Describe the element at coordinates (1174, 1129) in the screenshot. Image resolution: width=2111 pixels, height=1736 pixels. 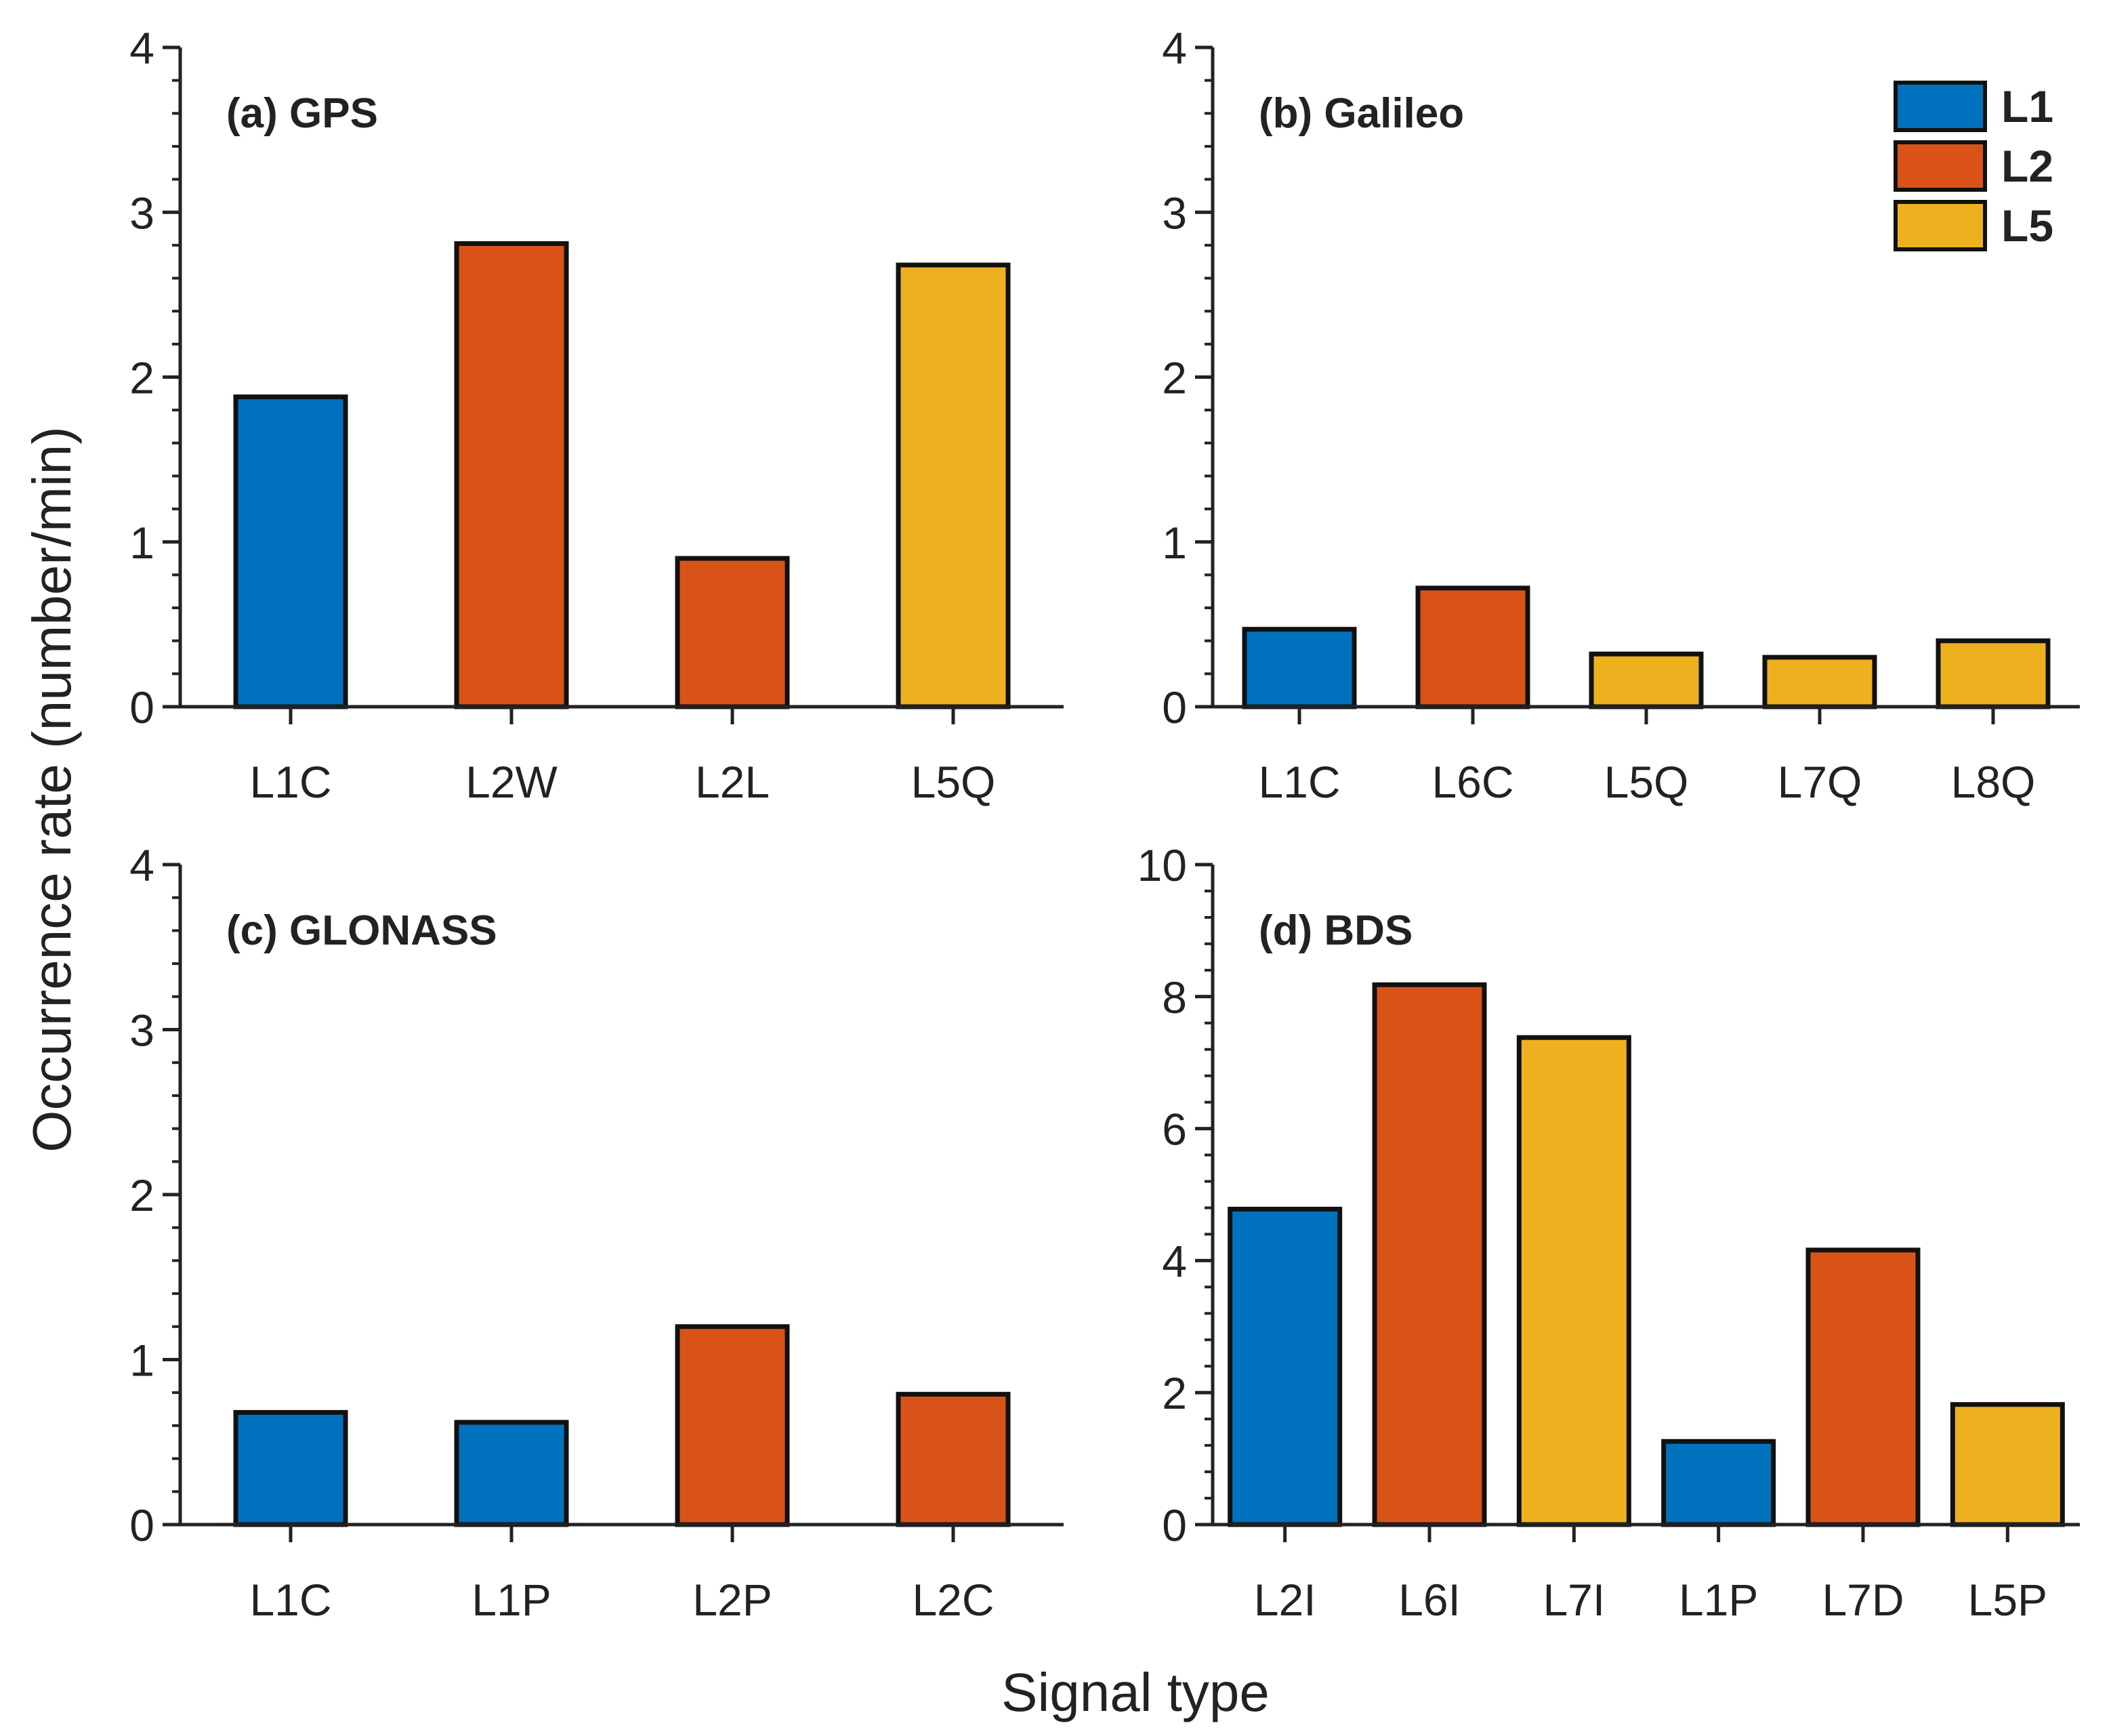
I see `y-tick-label: 6` at that location.